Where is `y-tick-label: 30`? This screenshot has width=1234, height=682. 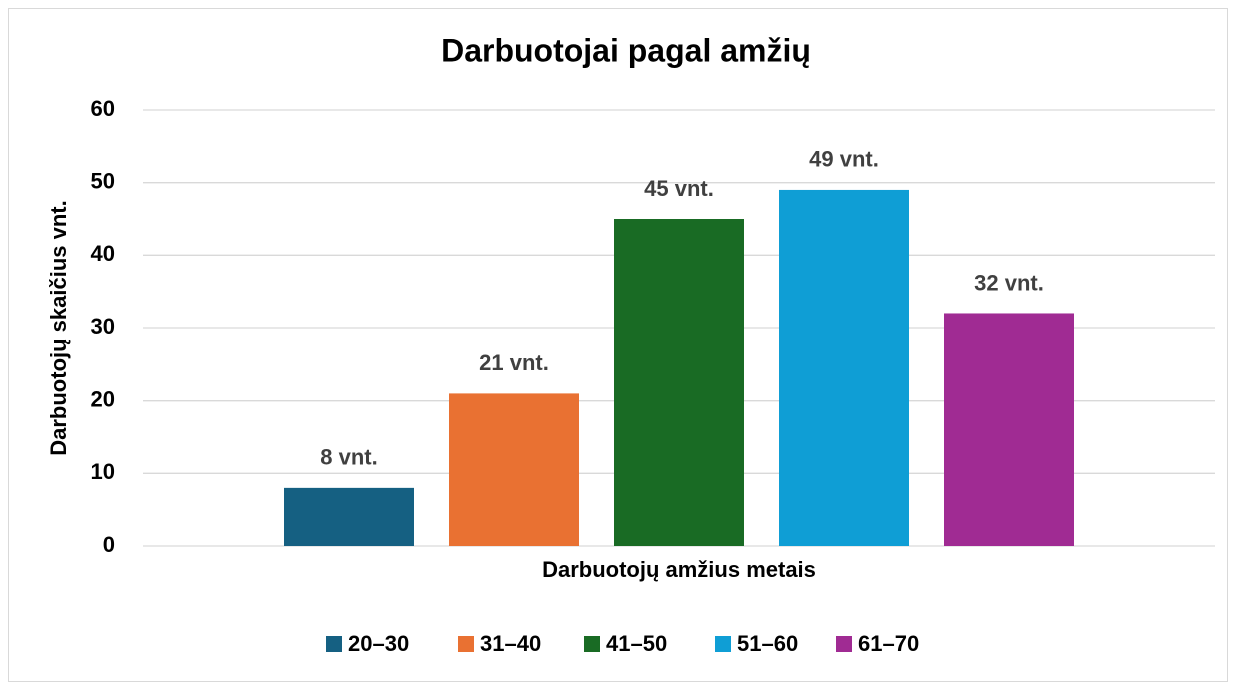
y-tick-label: 30 is located at coordinates (103, 326).